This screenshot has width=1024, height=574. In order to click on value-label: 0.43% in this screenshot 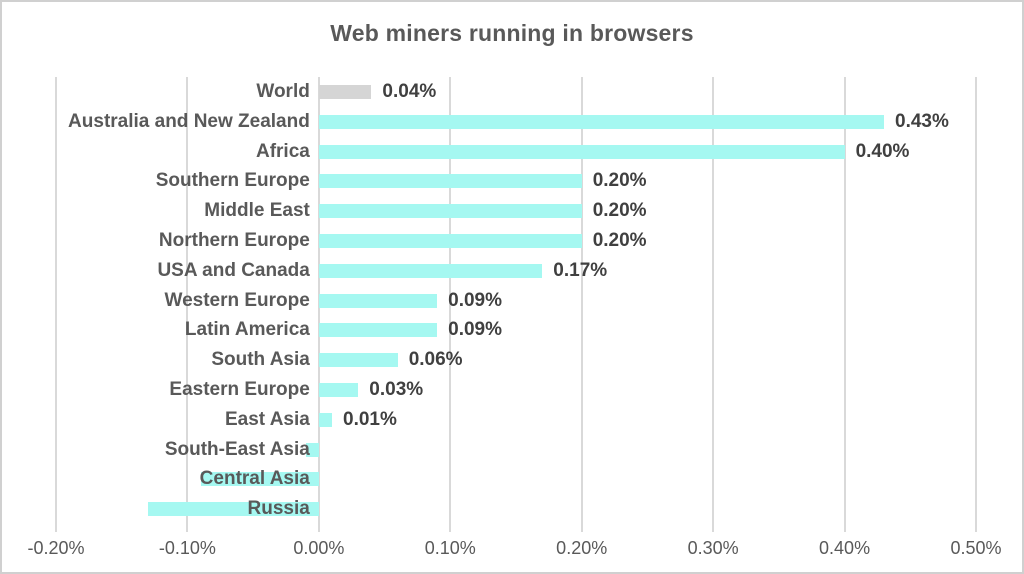, I will do `click(922, 121)`.